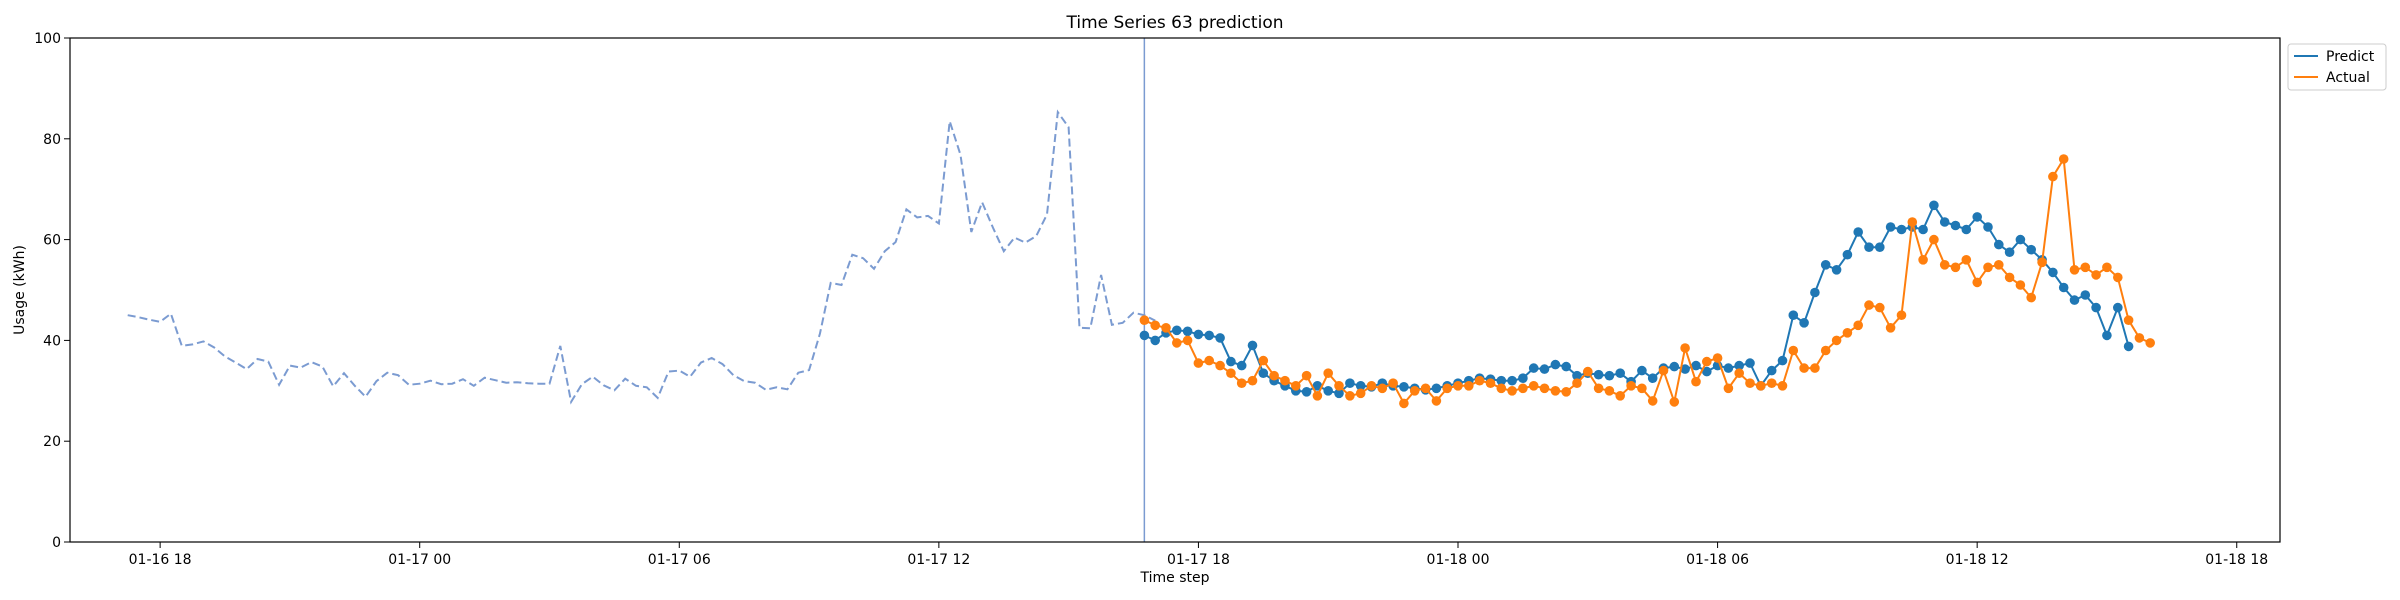 This screenshot has height=600, width=2400. Describe the element at coordinates (52, 442) in the screenshot. I see `y-tick-label-1: 20` at that location.